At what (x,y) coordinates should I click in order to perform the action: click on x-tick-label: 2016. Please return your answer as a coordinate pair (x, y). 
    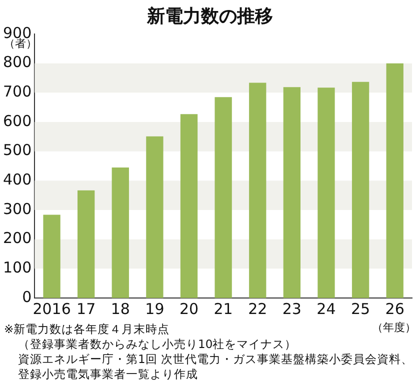
    Looking at the image, I should click on (51, 309).